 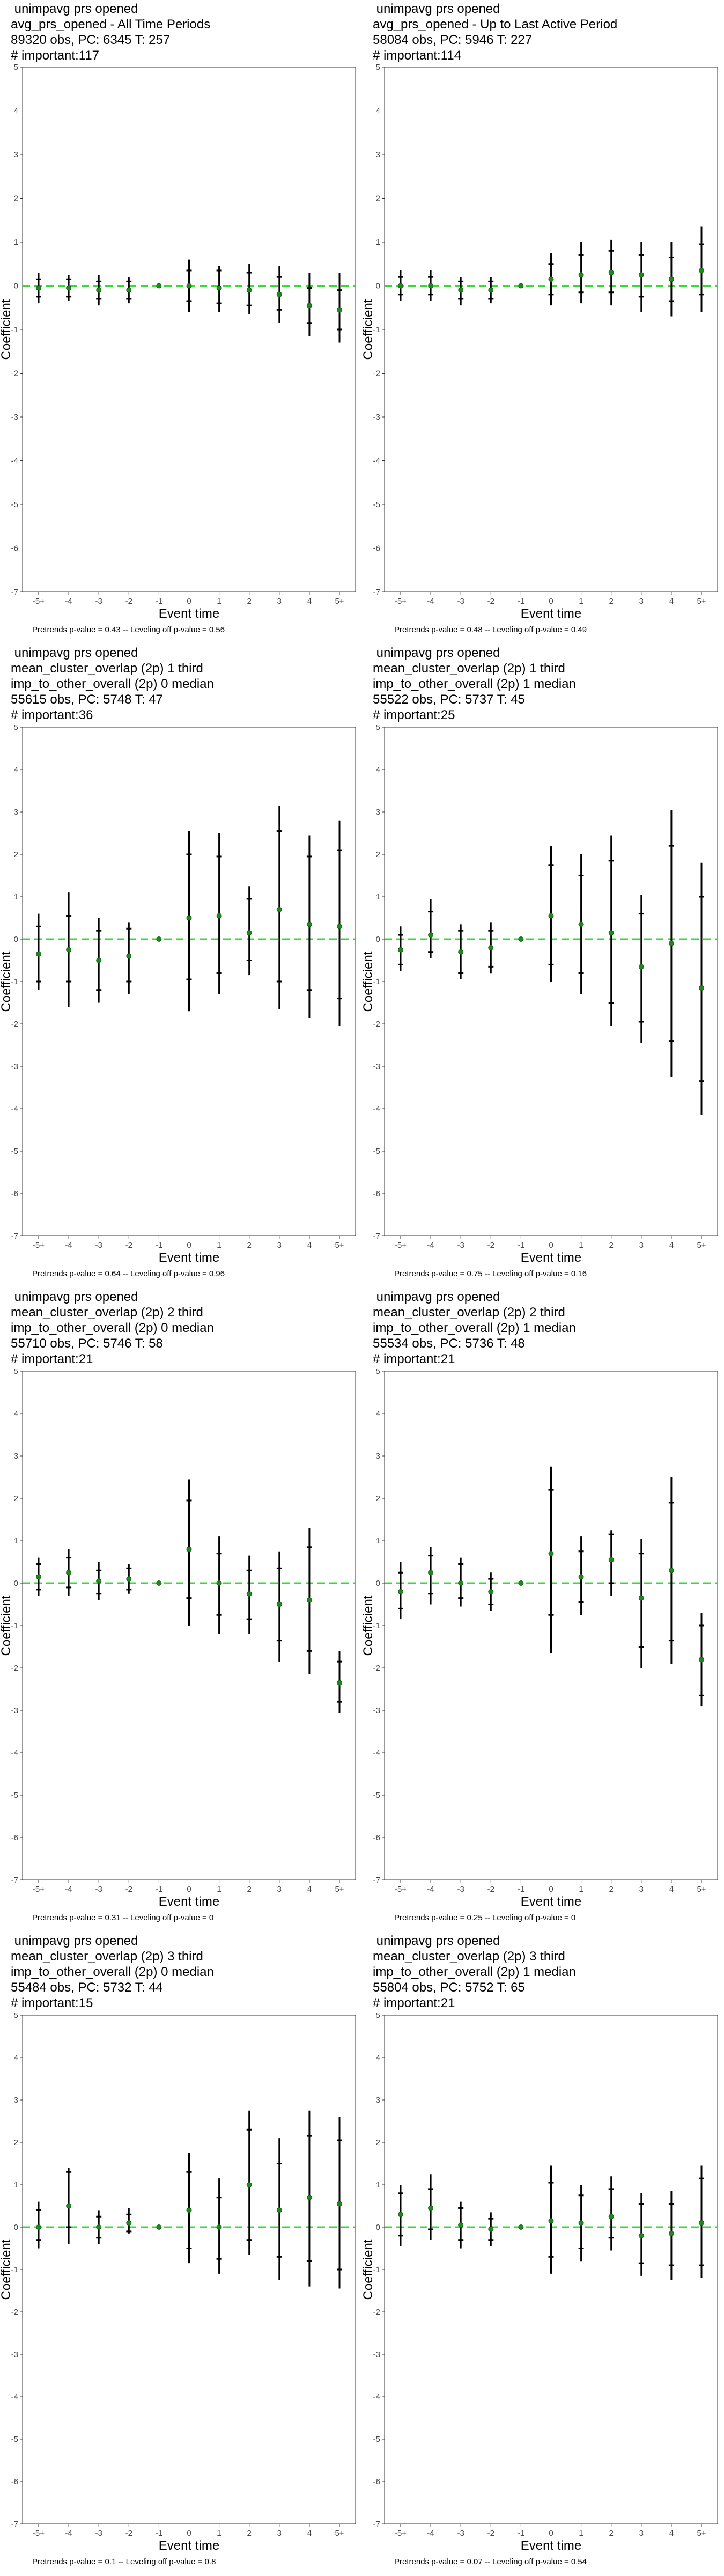 I want to click on chart-title-line: # important:25, so click(x=414, y=715).